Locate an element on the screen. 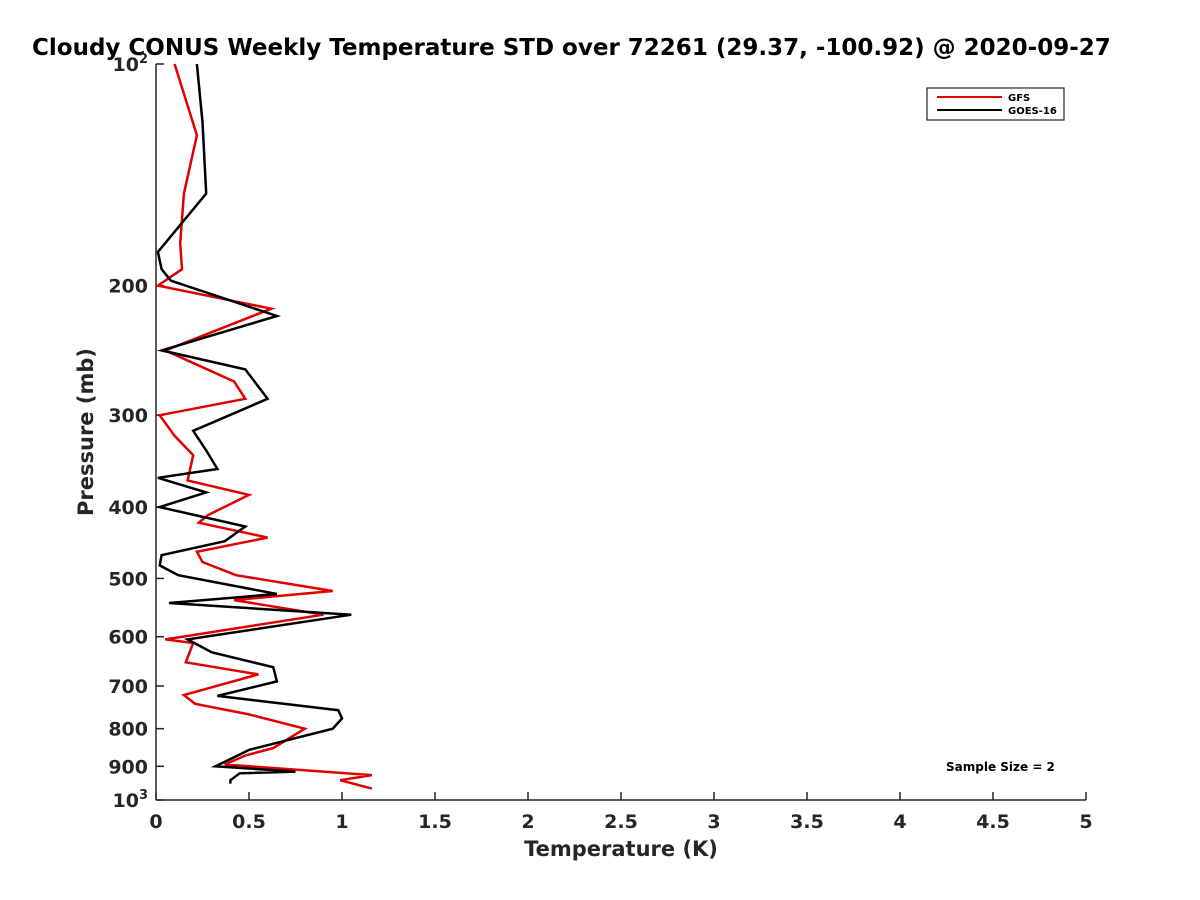 The width and height of the screenshot is (1200, 900). x-tick-label: 5 is located at coordinates (1085, 822).